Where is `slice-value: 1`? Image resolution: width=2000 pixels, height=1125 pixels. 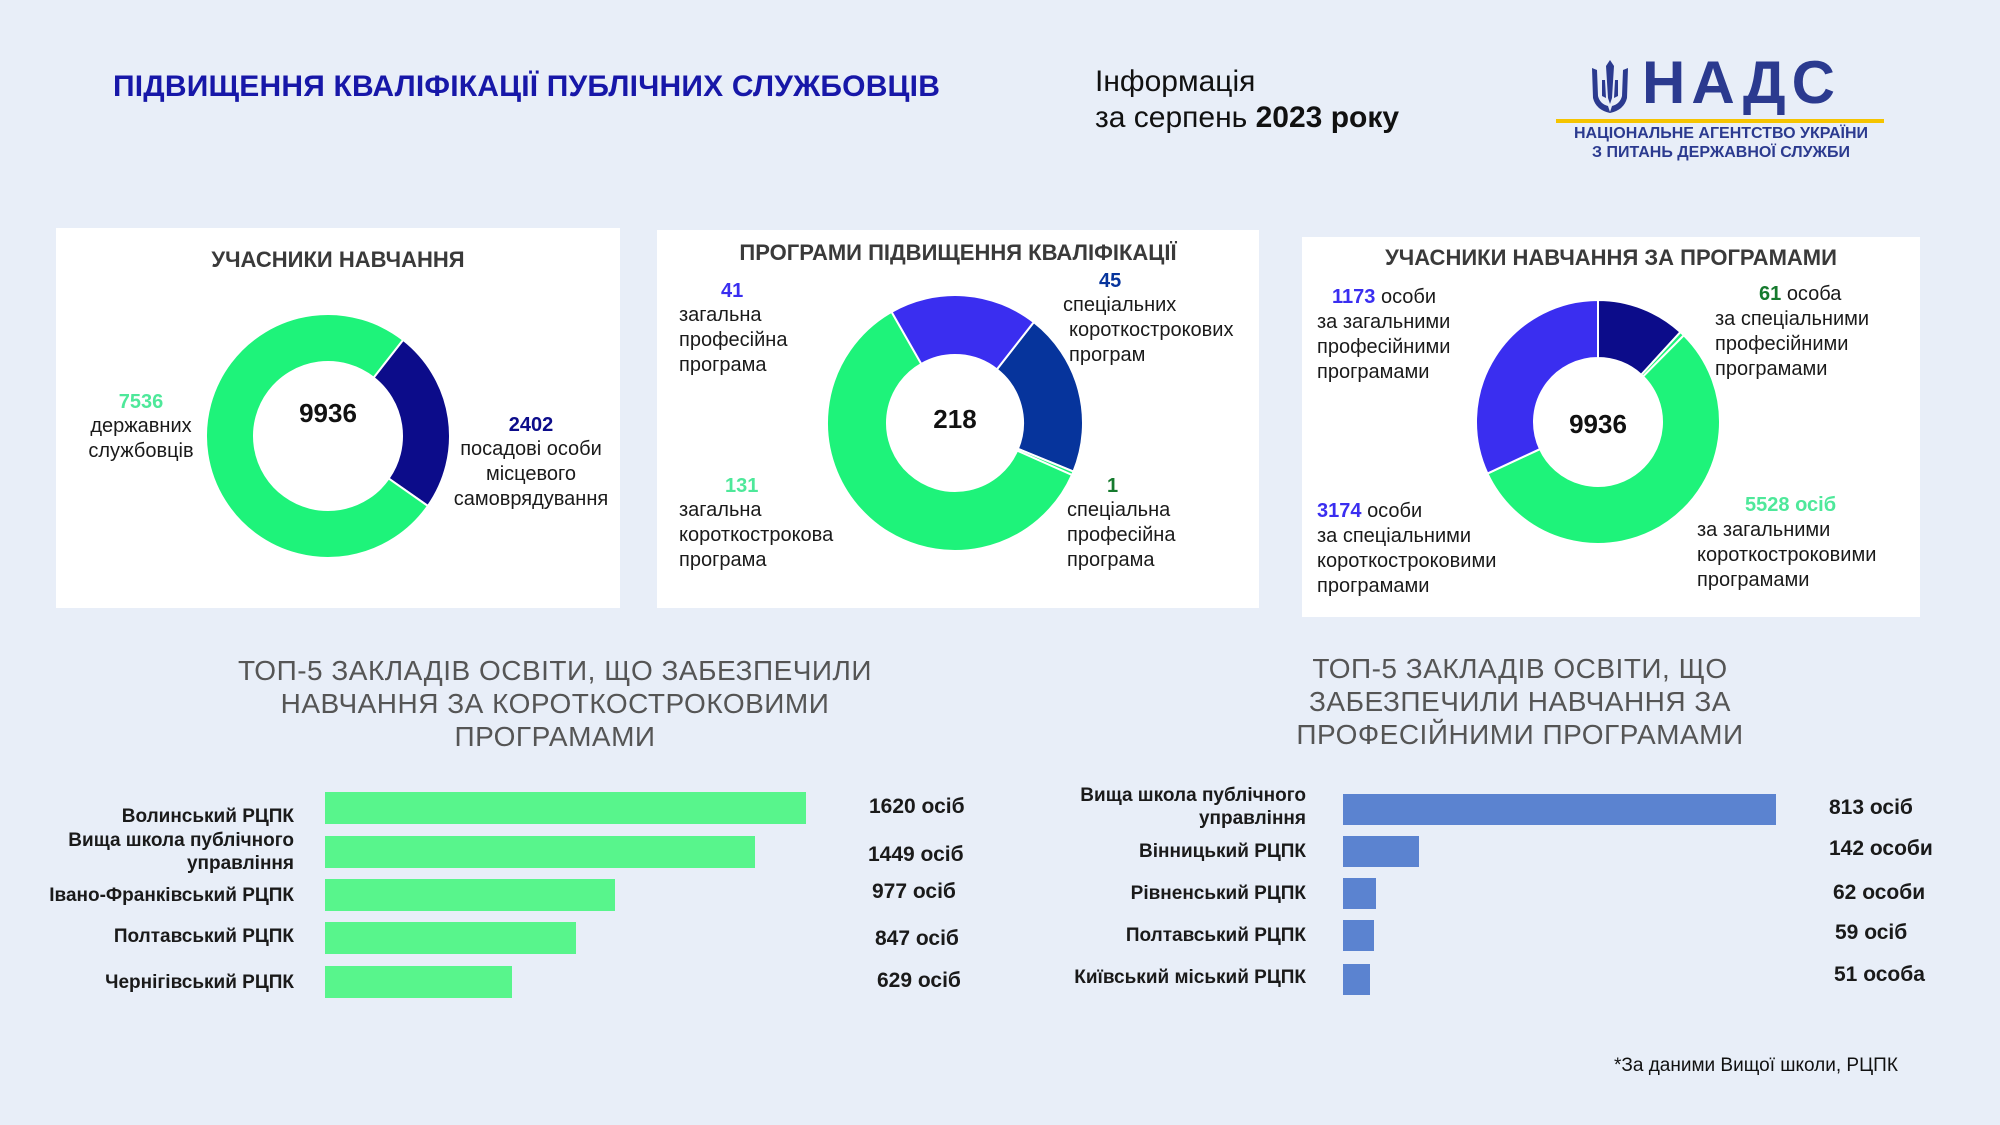 slice-value: 1 is located at coordinates (1113, 486).